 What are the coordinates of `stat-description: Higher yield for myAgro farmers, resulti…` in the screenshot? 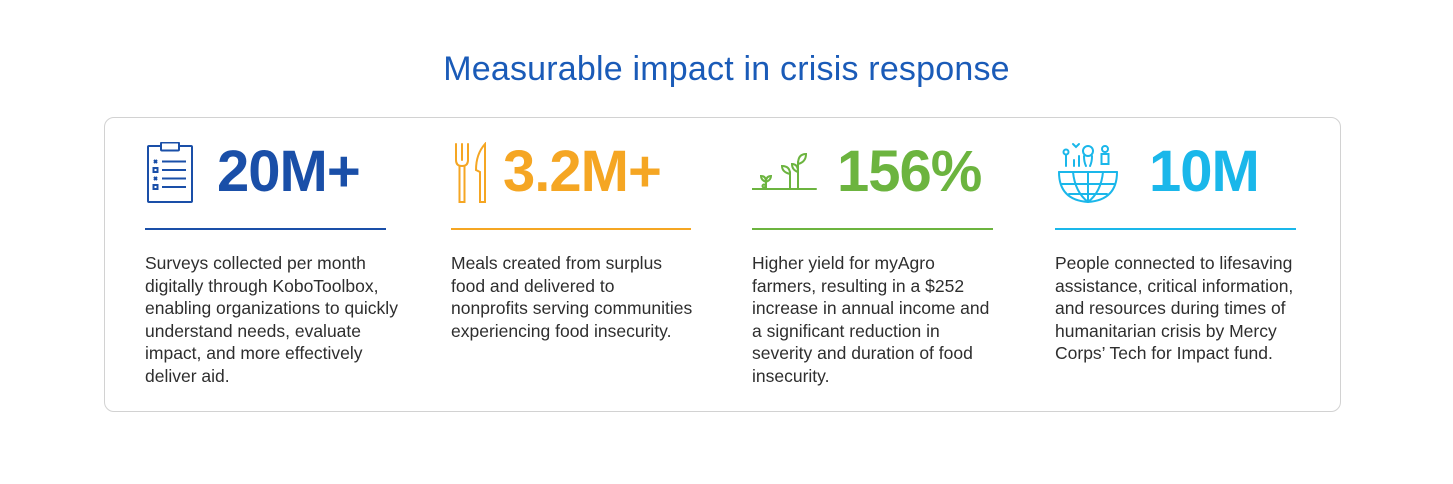 It's located at (871, 319).